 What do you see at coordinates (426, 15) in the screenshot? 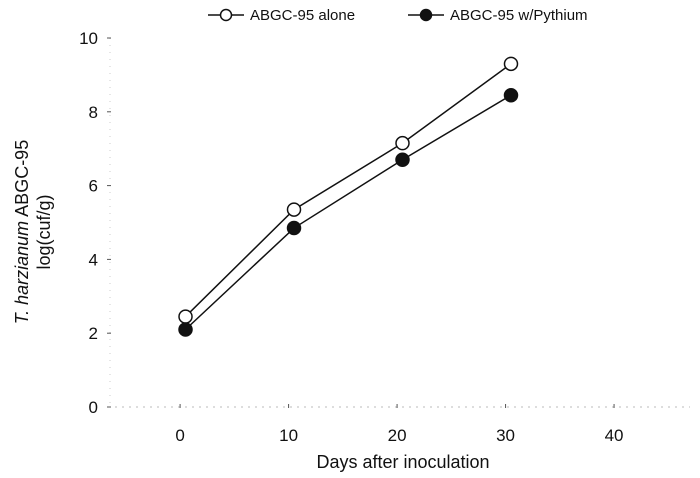
I see `legend-filled-circle-marker` at bounding box center [426, 15].